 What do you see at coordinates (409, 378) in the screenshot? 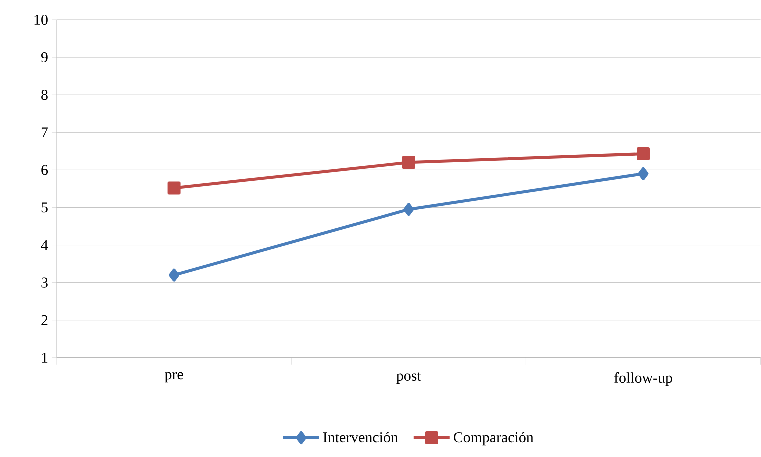
I see `x-tick-label: post` at bounding box center [409, 378].